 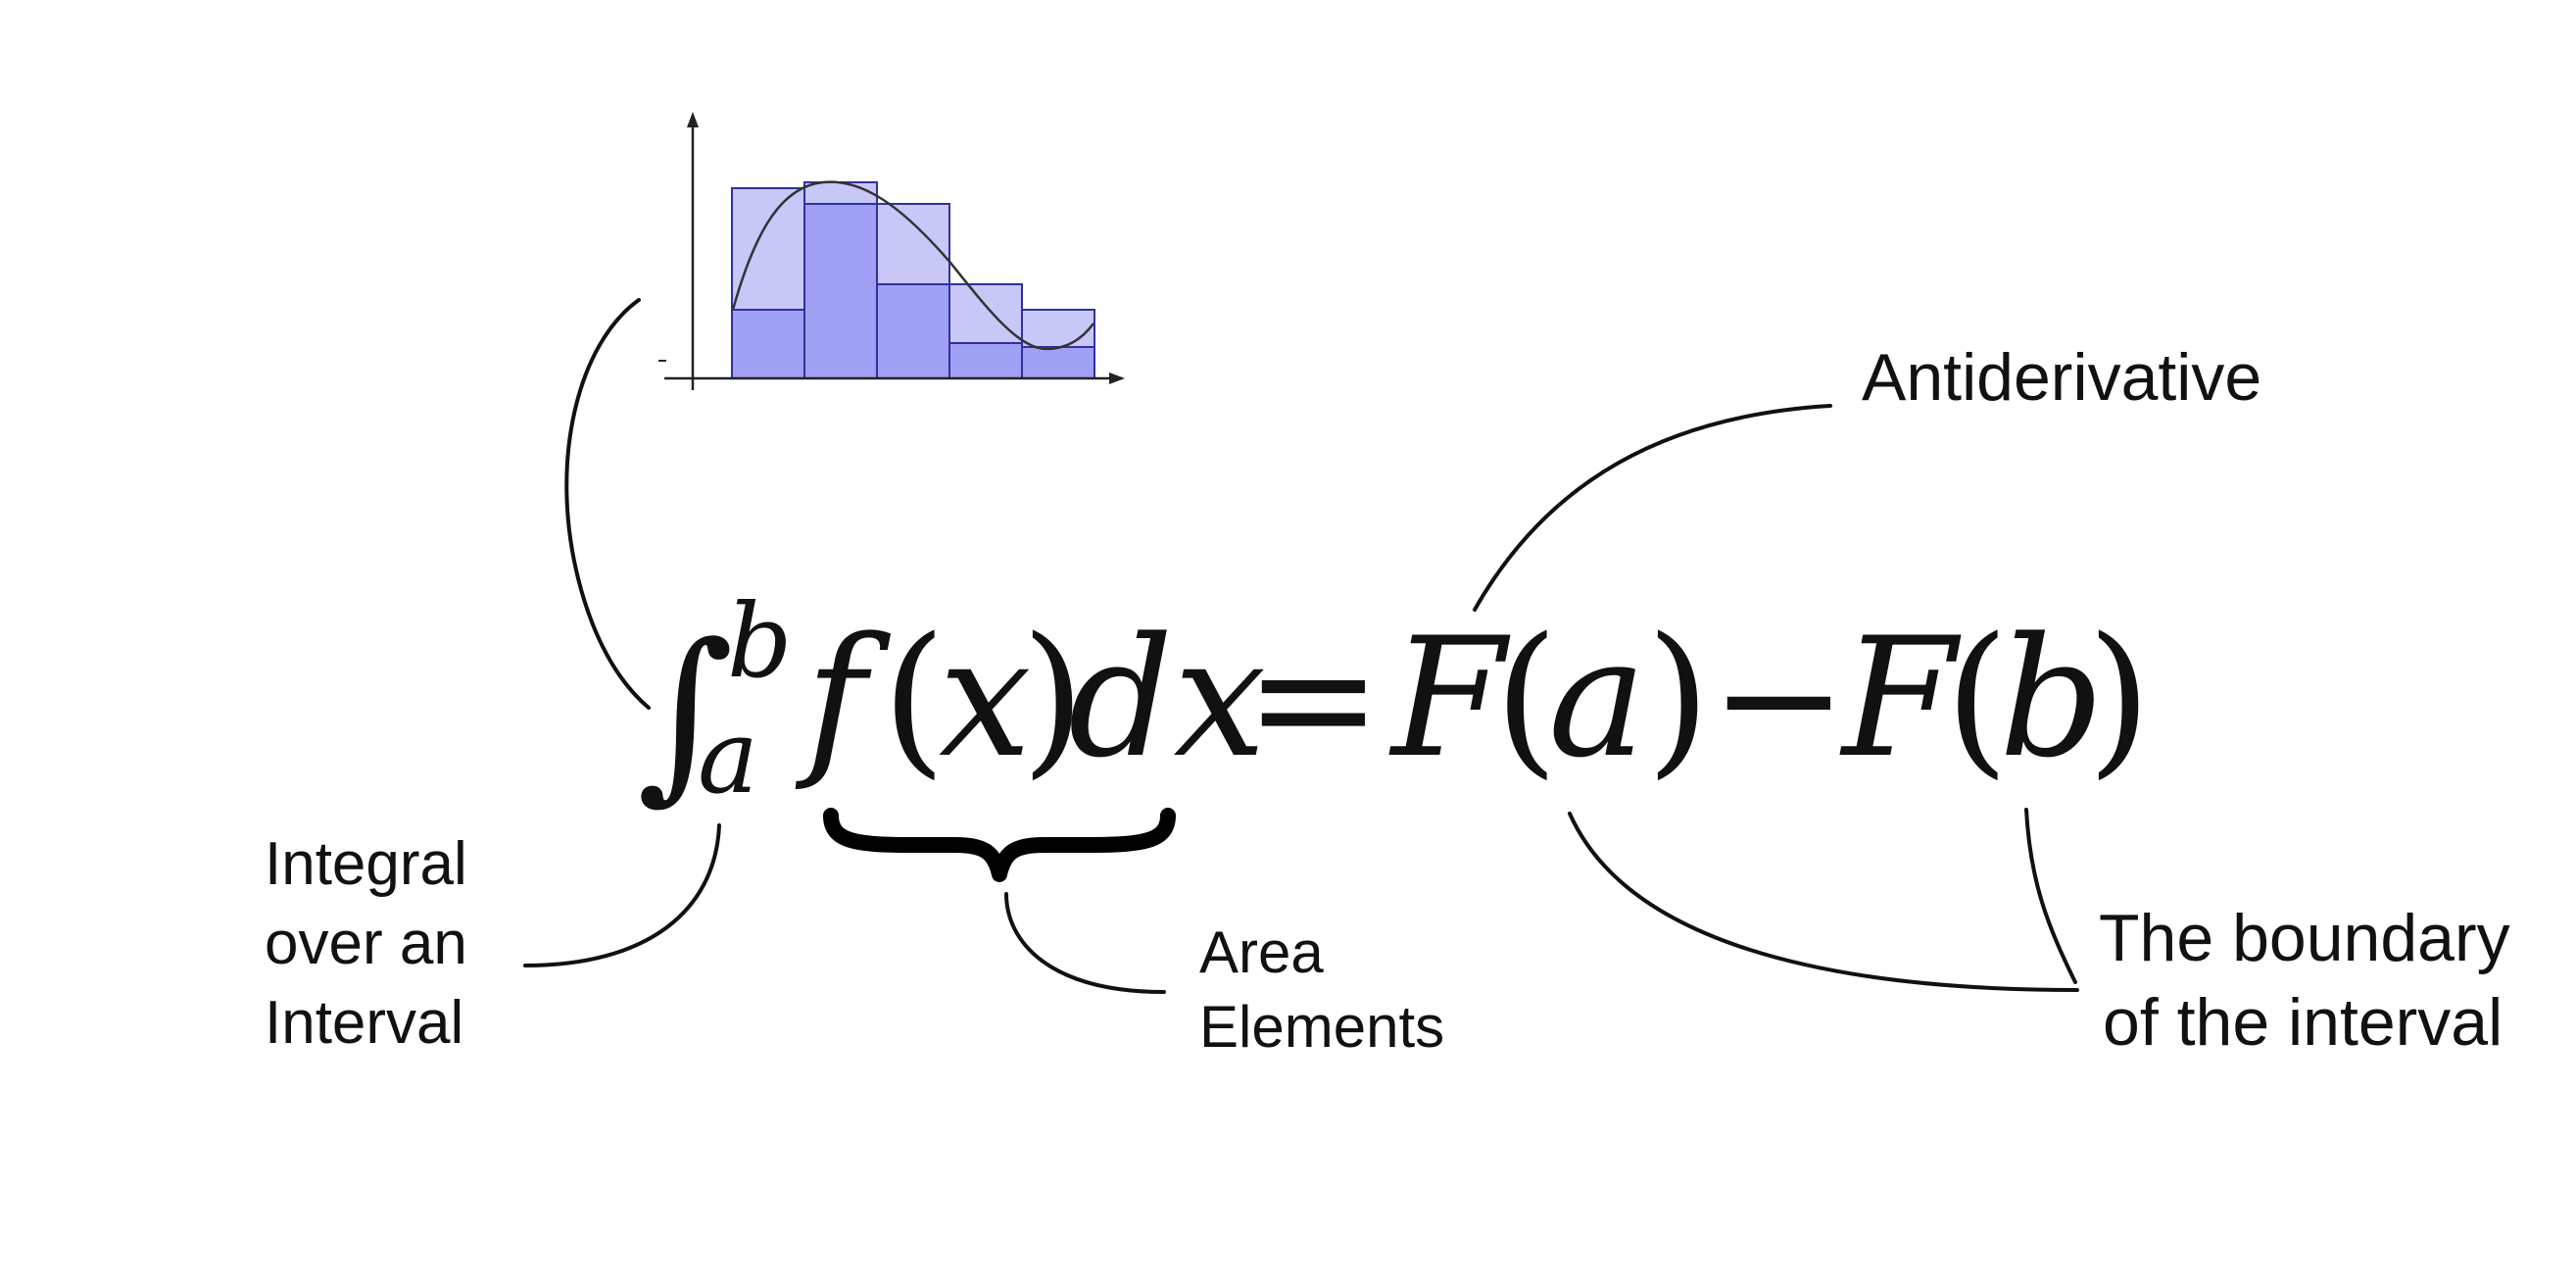 I want to click on leader-a-to-boundary, so click(x=1823, y=902).